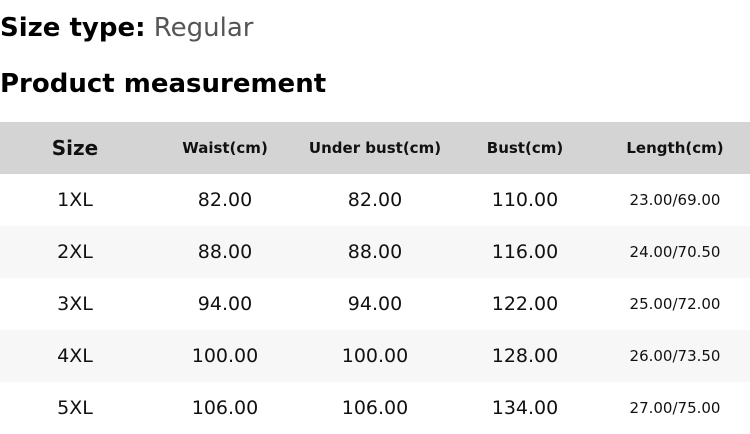 This screenshot has height=434, width=750. I want to click on cell-length: 27.00/75.00, so click(675, 408).